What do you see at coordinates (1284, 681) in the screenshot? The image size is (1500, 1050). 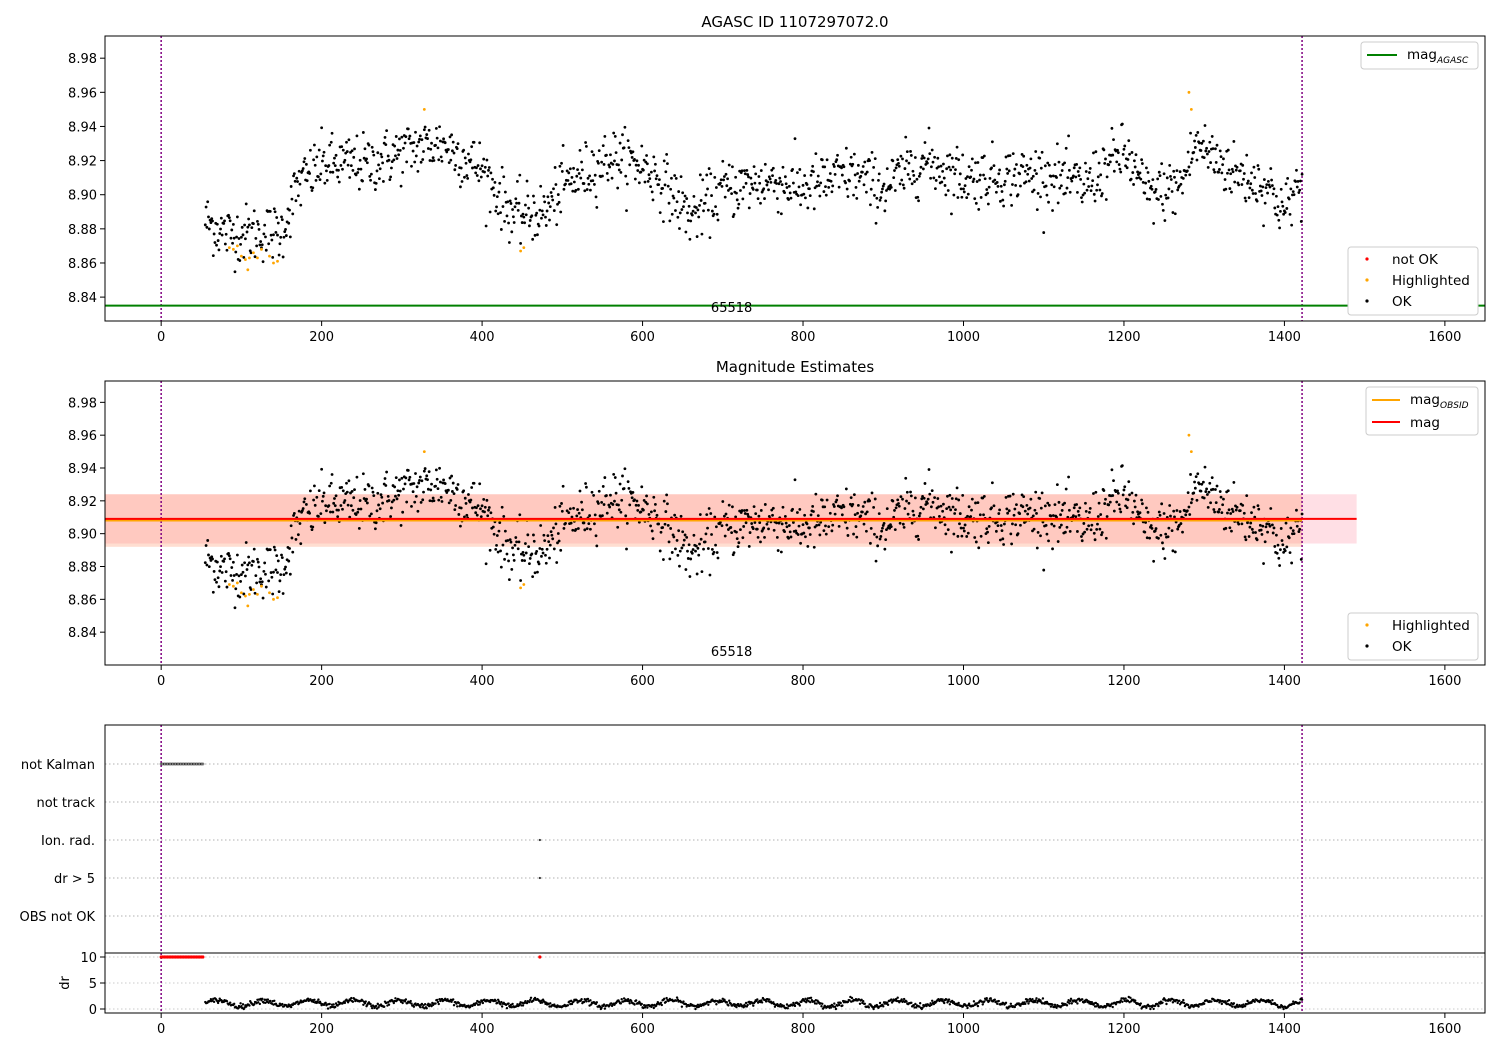 I see `x-tick-label: 1400` at bounding box center [1284, 681].